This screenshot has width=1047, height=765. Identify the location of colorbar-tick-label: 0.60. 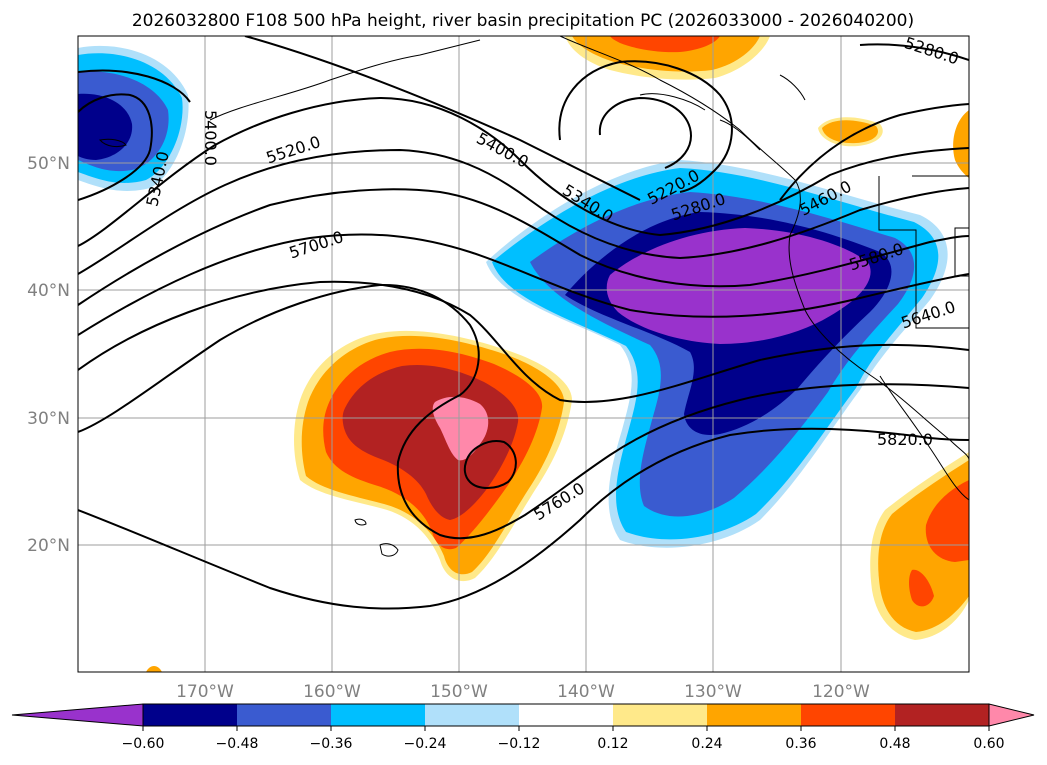
(988, 744).